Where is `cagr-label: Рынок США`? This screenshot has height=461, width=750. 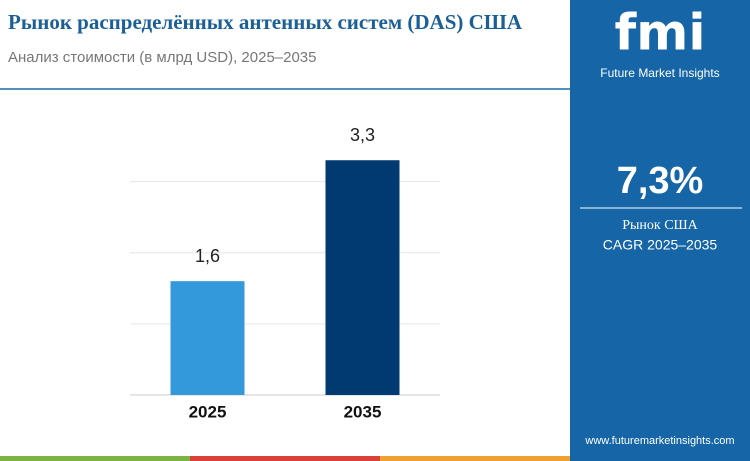
cagr-label: Рынок США is located at coordinates (660, 225).